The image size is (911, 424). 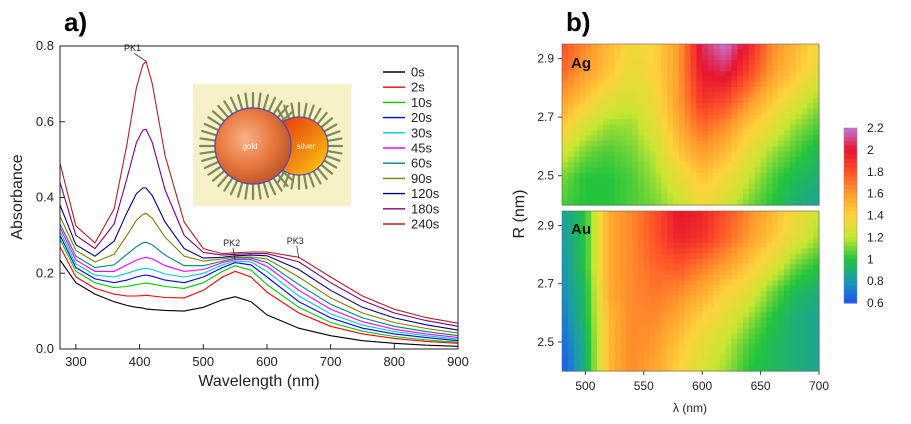 I want to click on colorbar-frame, so click(x=850, y=215).